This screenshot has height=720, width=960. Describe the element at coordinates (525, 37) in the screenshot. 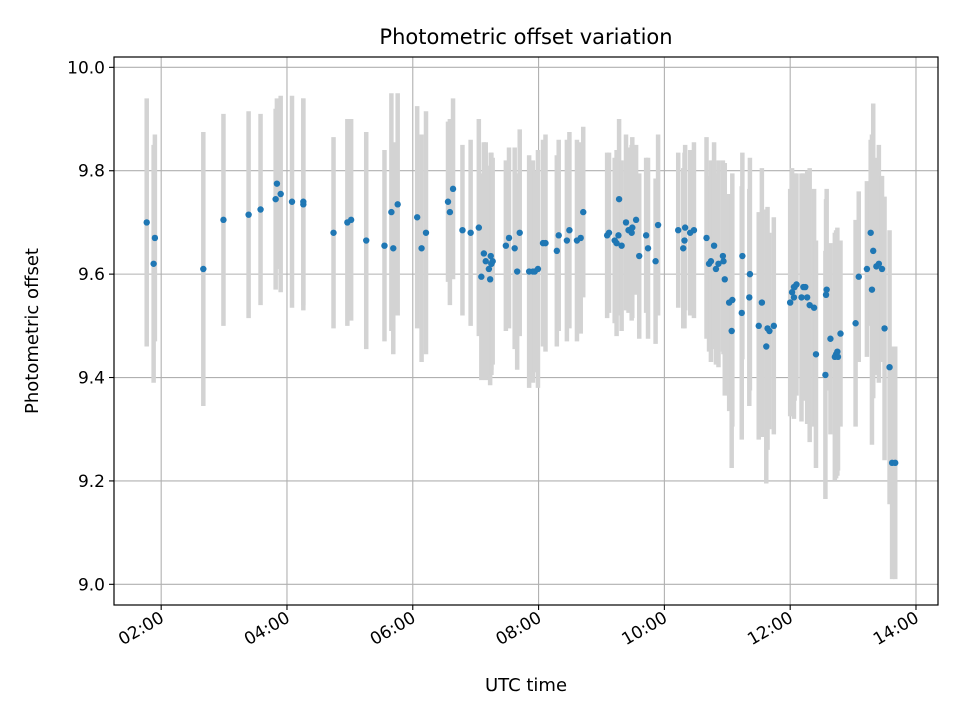

I see `chart-title: Photometric offset variation` at that location.